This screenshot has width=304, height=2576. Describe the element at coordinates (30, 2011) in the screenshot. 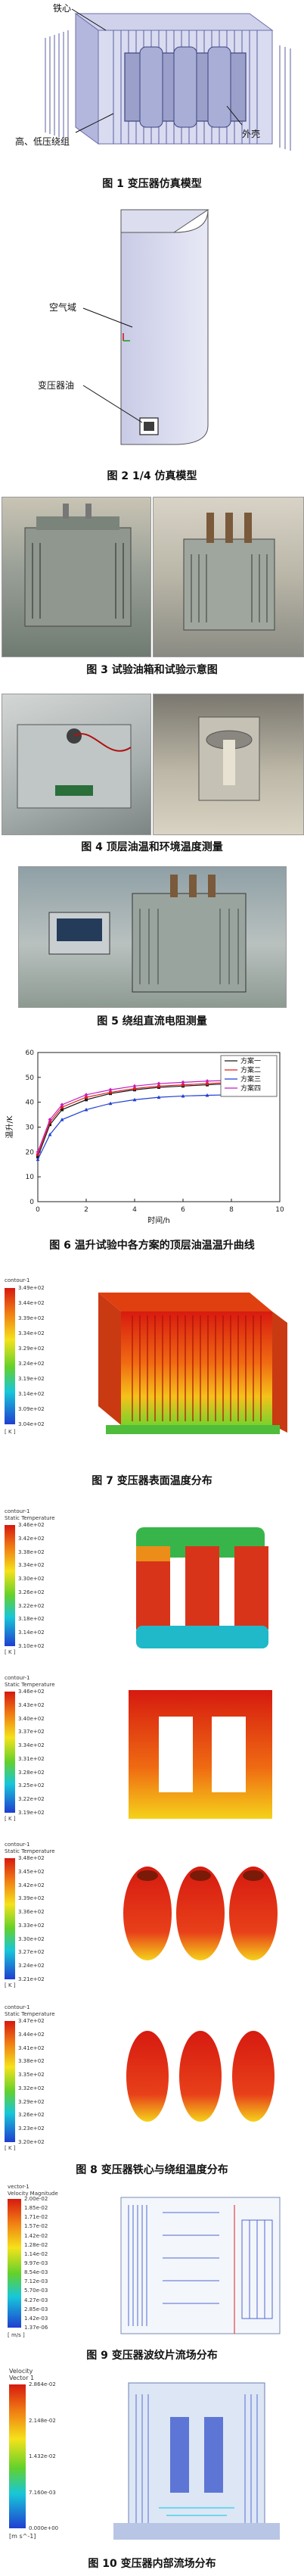

I see `fig8-colorbar-title-3: contour-1 Static Temperature` at that location.